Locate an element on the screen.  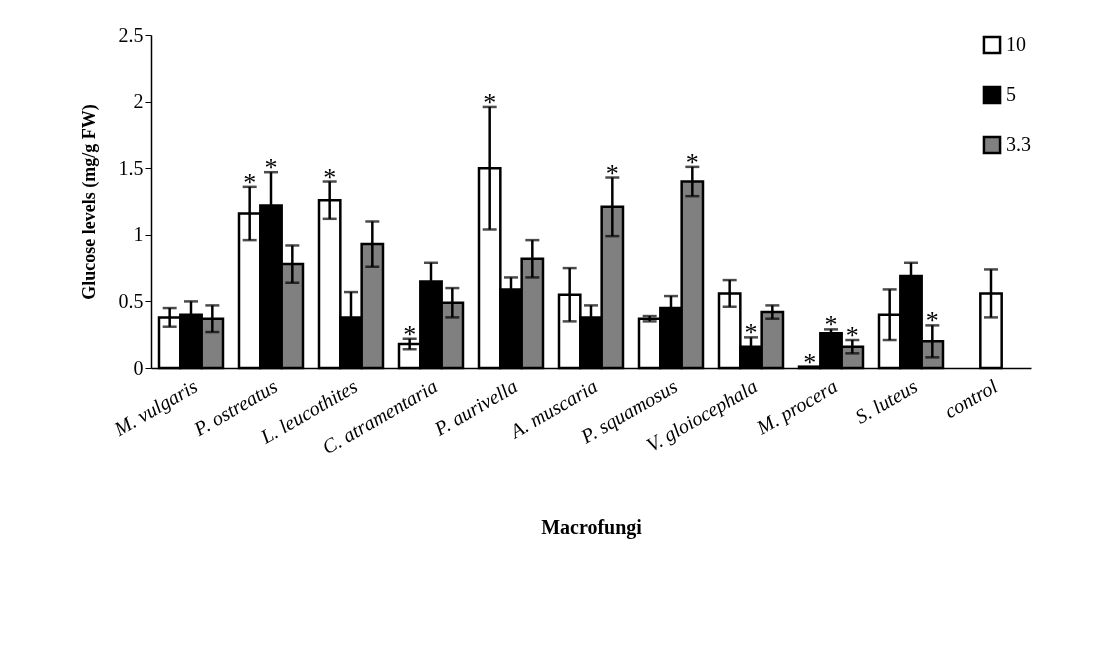
y-tick-label: 2 is located at coordinates (138, 101).